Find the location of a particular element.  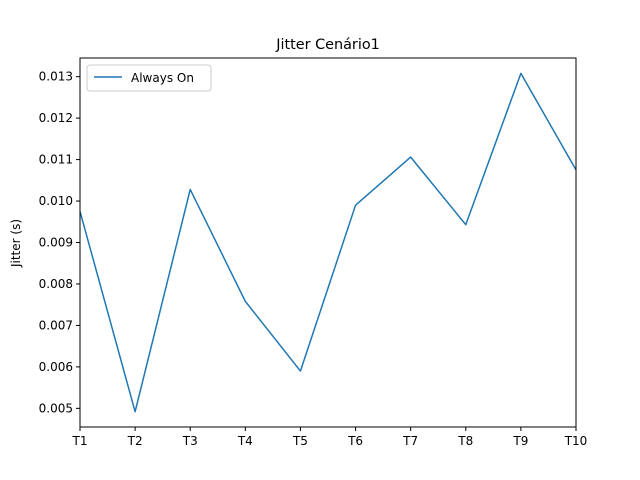

x-tick-label: T4 is located at coordinates (245, 441).